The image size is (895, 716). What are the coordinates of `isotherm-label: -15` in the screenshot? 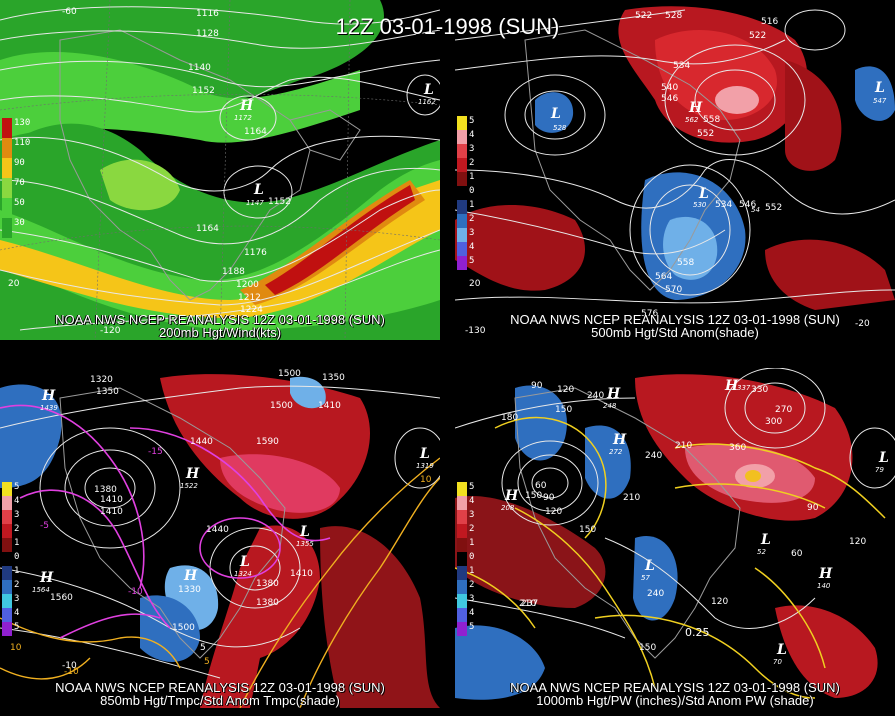 It's located at (155, 452).